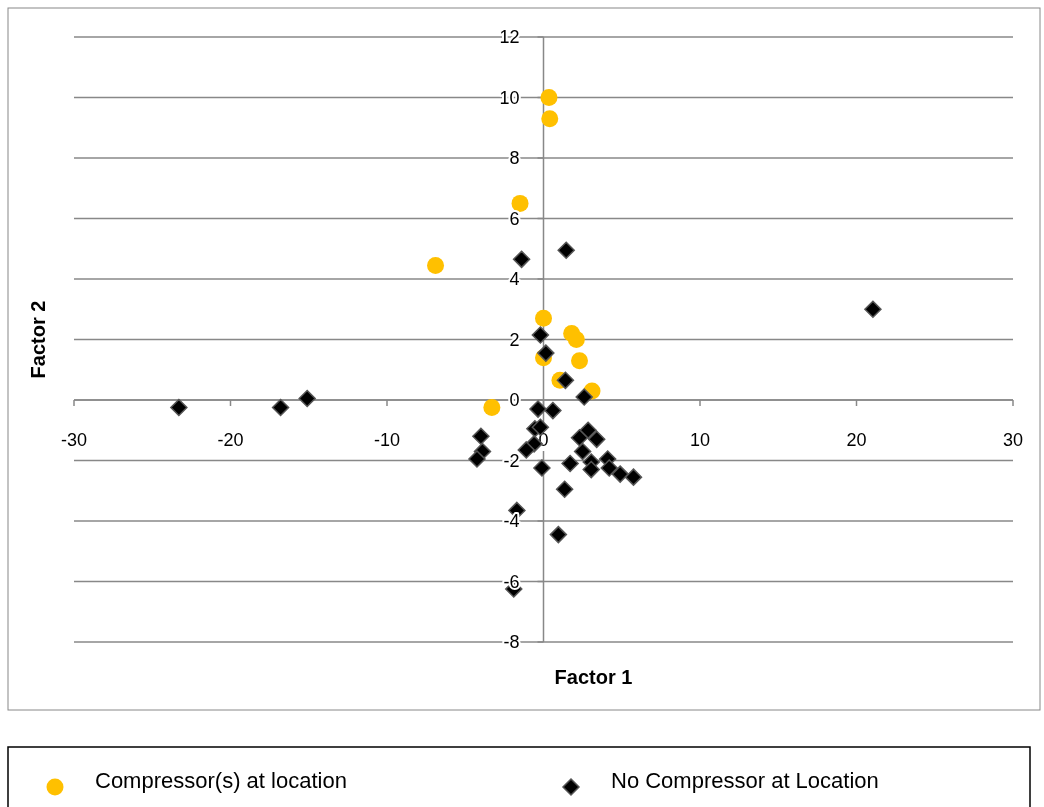 This screenshot has height=807, width=1044. I want to click on x-tick-label: 30, so click(1013, 440).